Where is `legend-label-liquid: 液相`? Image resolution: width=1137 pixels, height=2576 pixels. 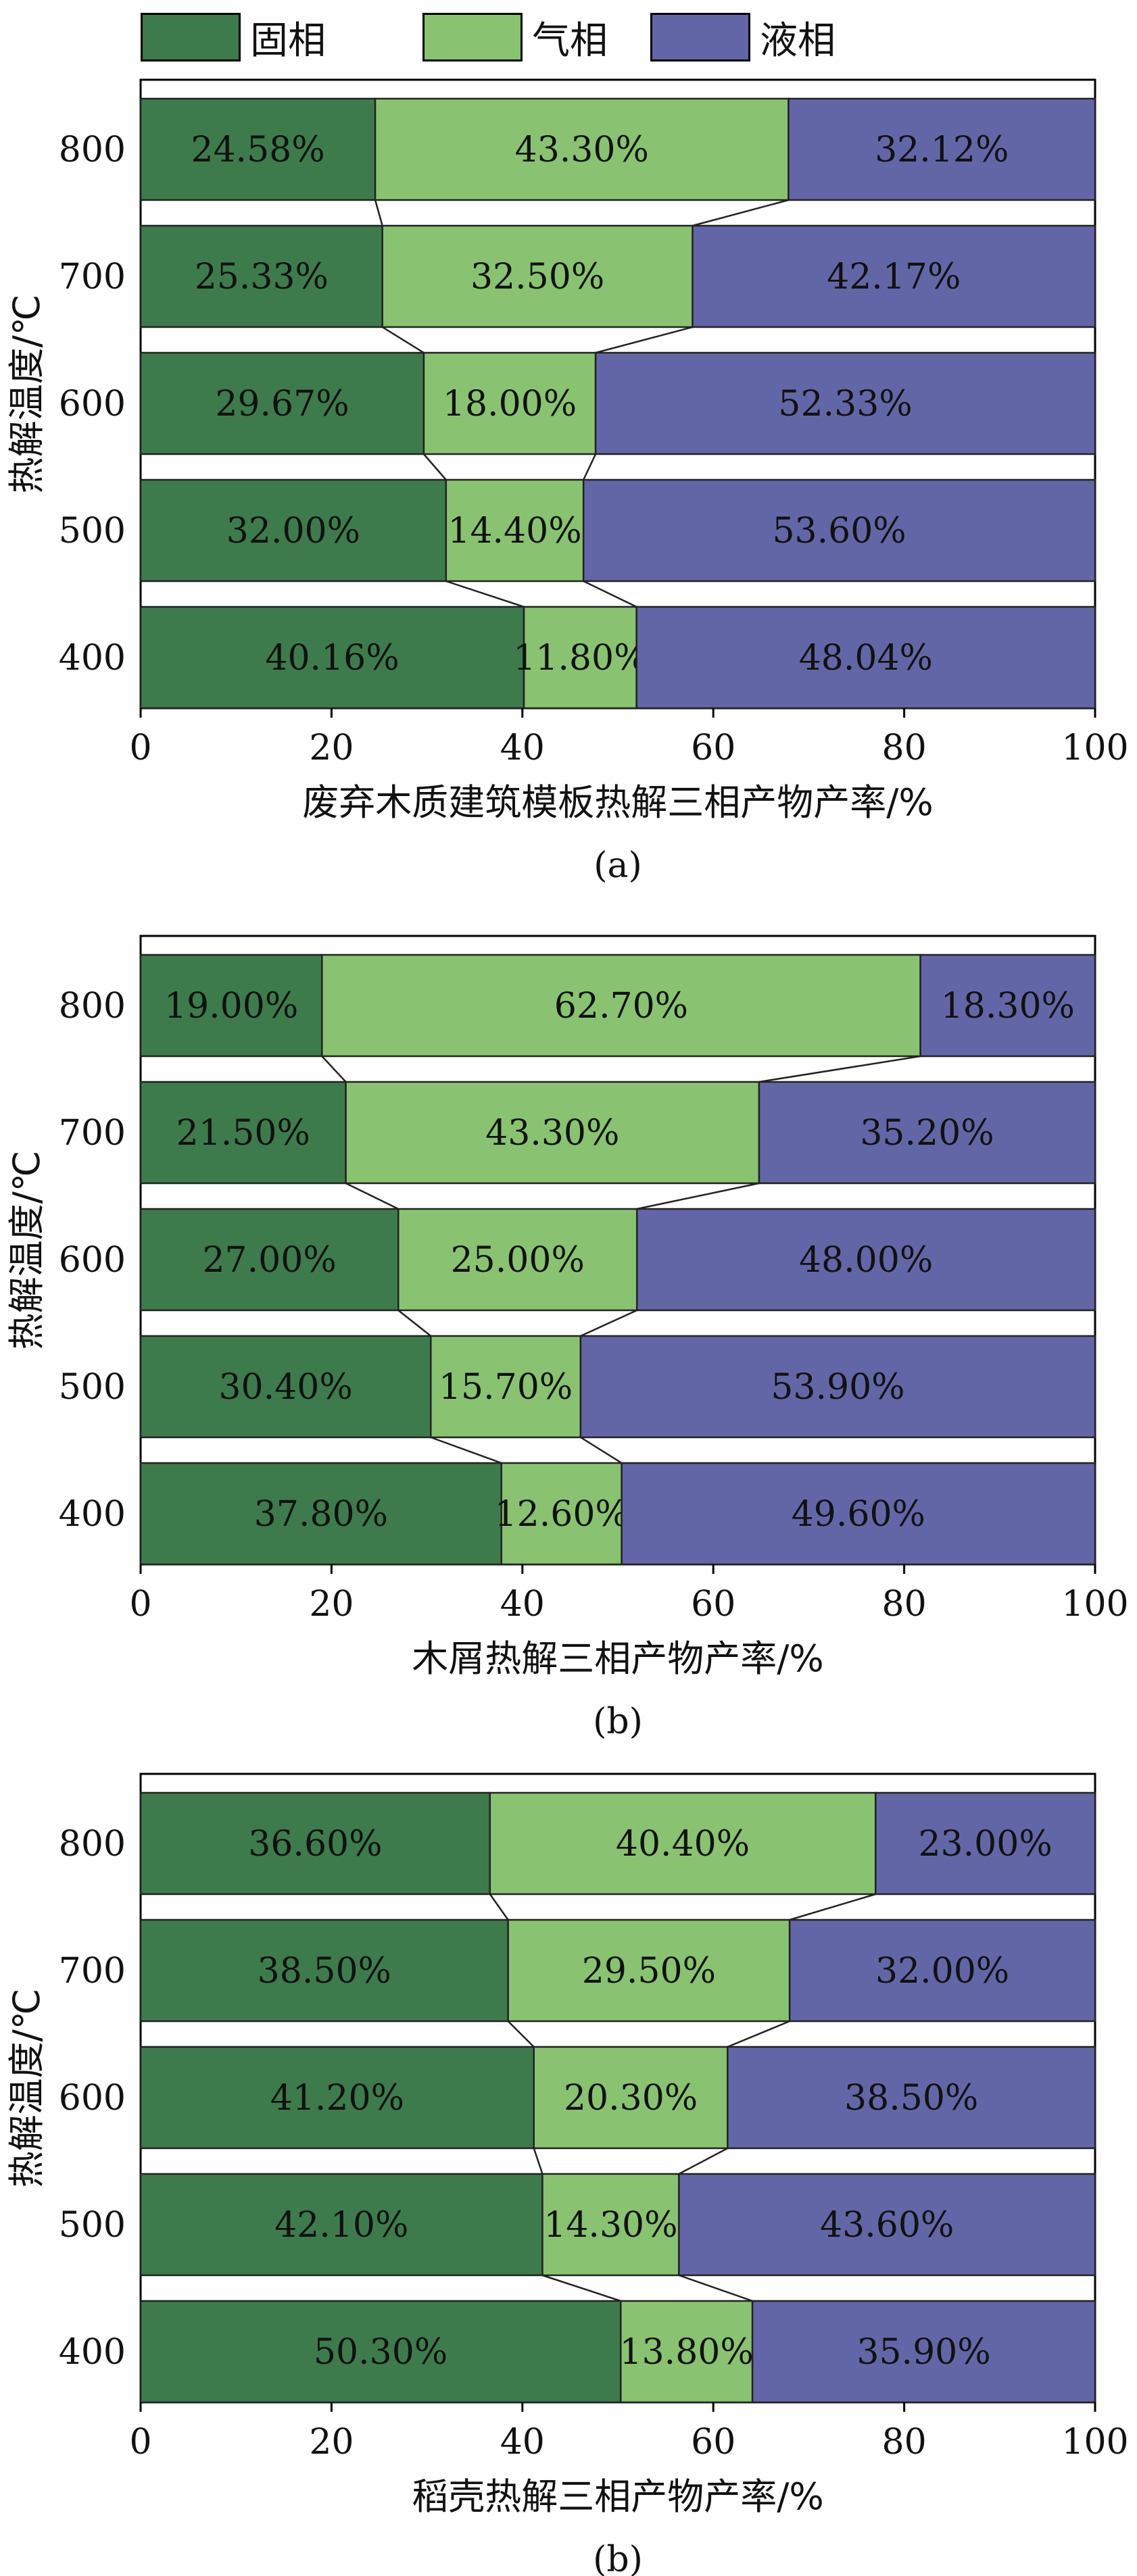
legend-label-liquid: 液相 is located at coordinates (798, 41).